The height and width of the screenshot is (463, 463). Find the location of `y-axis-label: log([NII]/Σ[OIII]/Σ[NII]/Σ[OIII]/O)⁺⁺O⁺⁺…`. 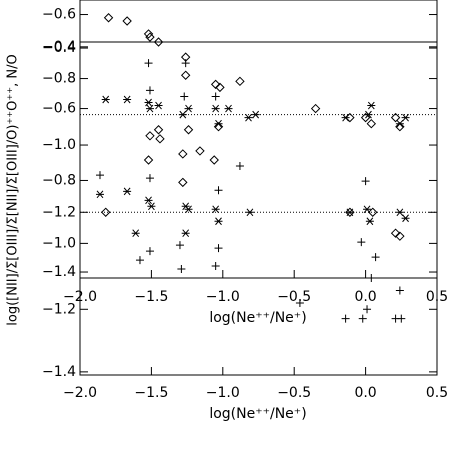

y-axis-label: log([NII]/Σ[OIII]/Σ[NII]/Σ[OIII]/O)⁺⁺O⁺⁺… is located at coordinates (13, 189).